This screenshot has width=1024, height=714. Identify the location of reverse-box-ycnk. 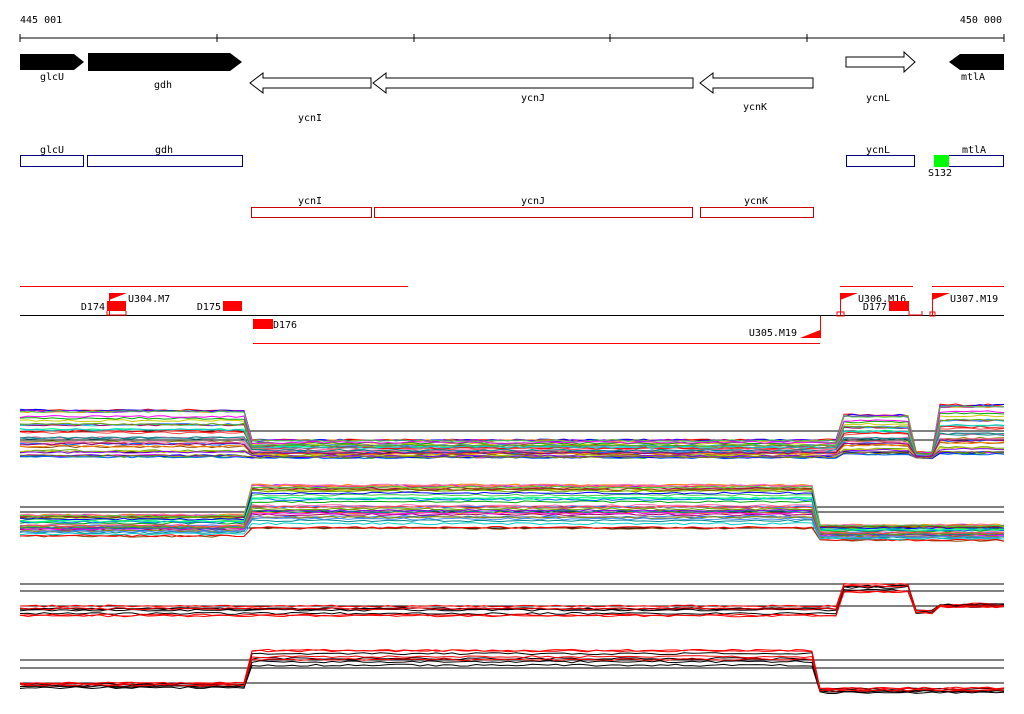
(757, 212).